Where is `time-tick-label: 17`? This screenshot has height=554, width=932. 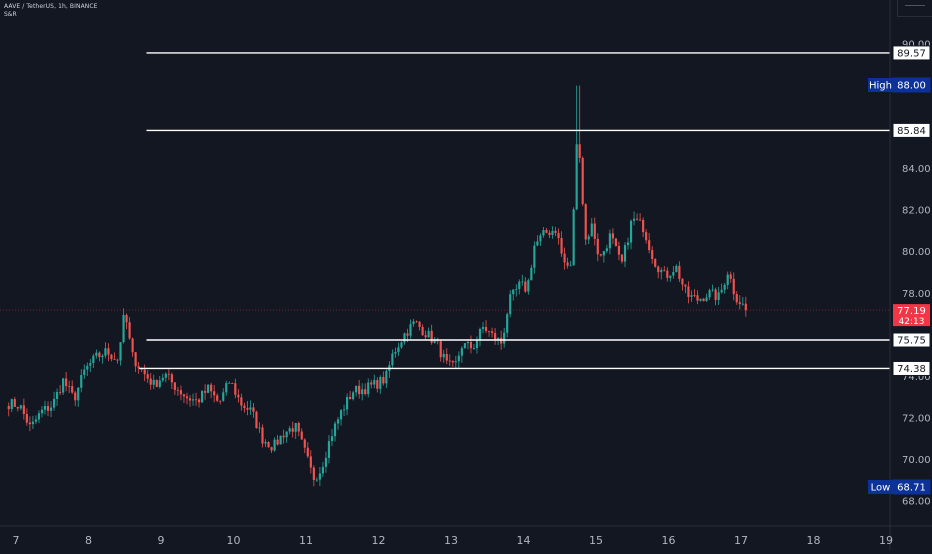 time-tick-label: 17 is located at coordinates (741, 540).